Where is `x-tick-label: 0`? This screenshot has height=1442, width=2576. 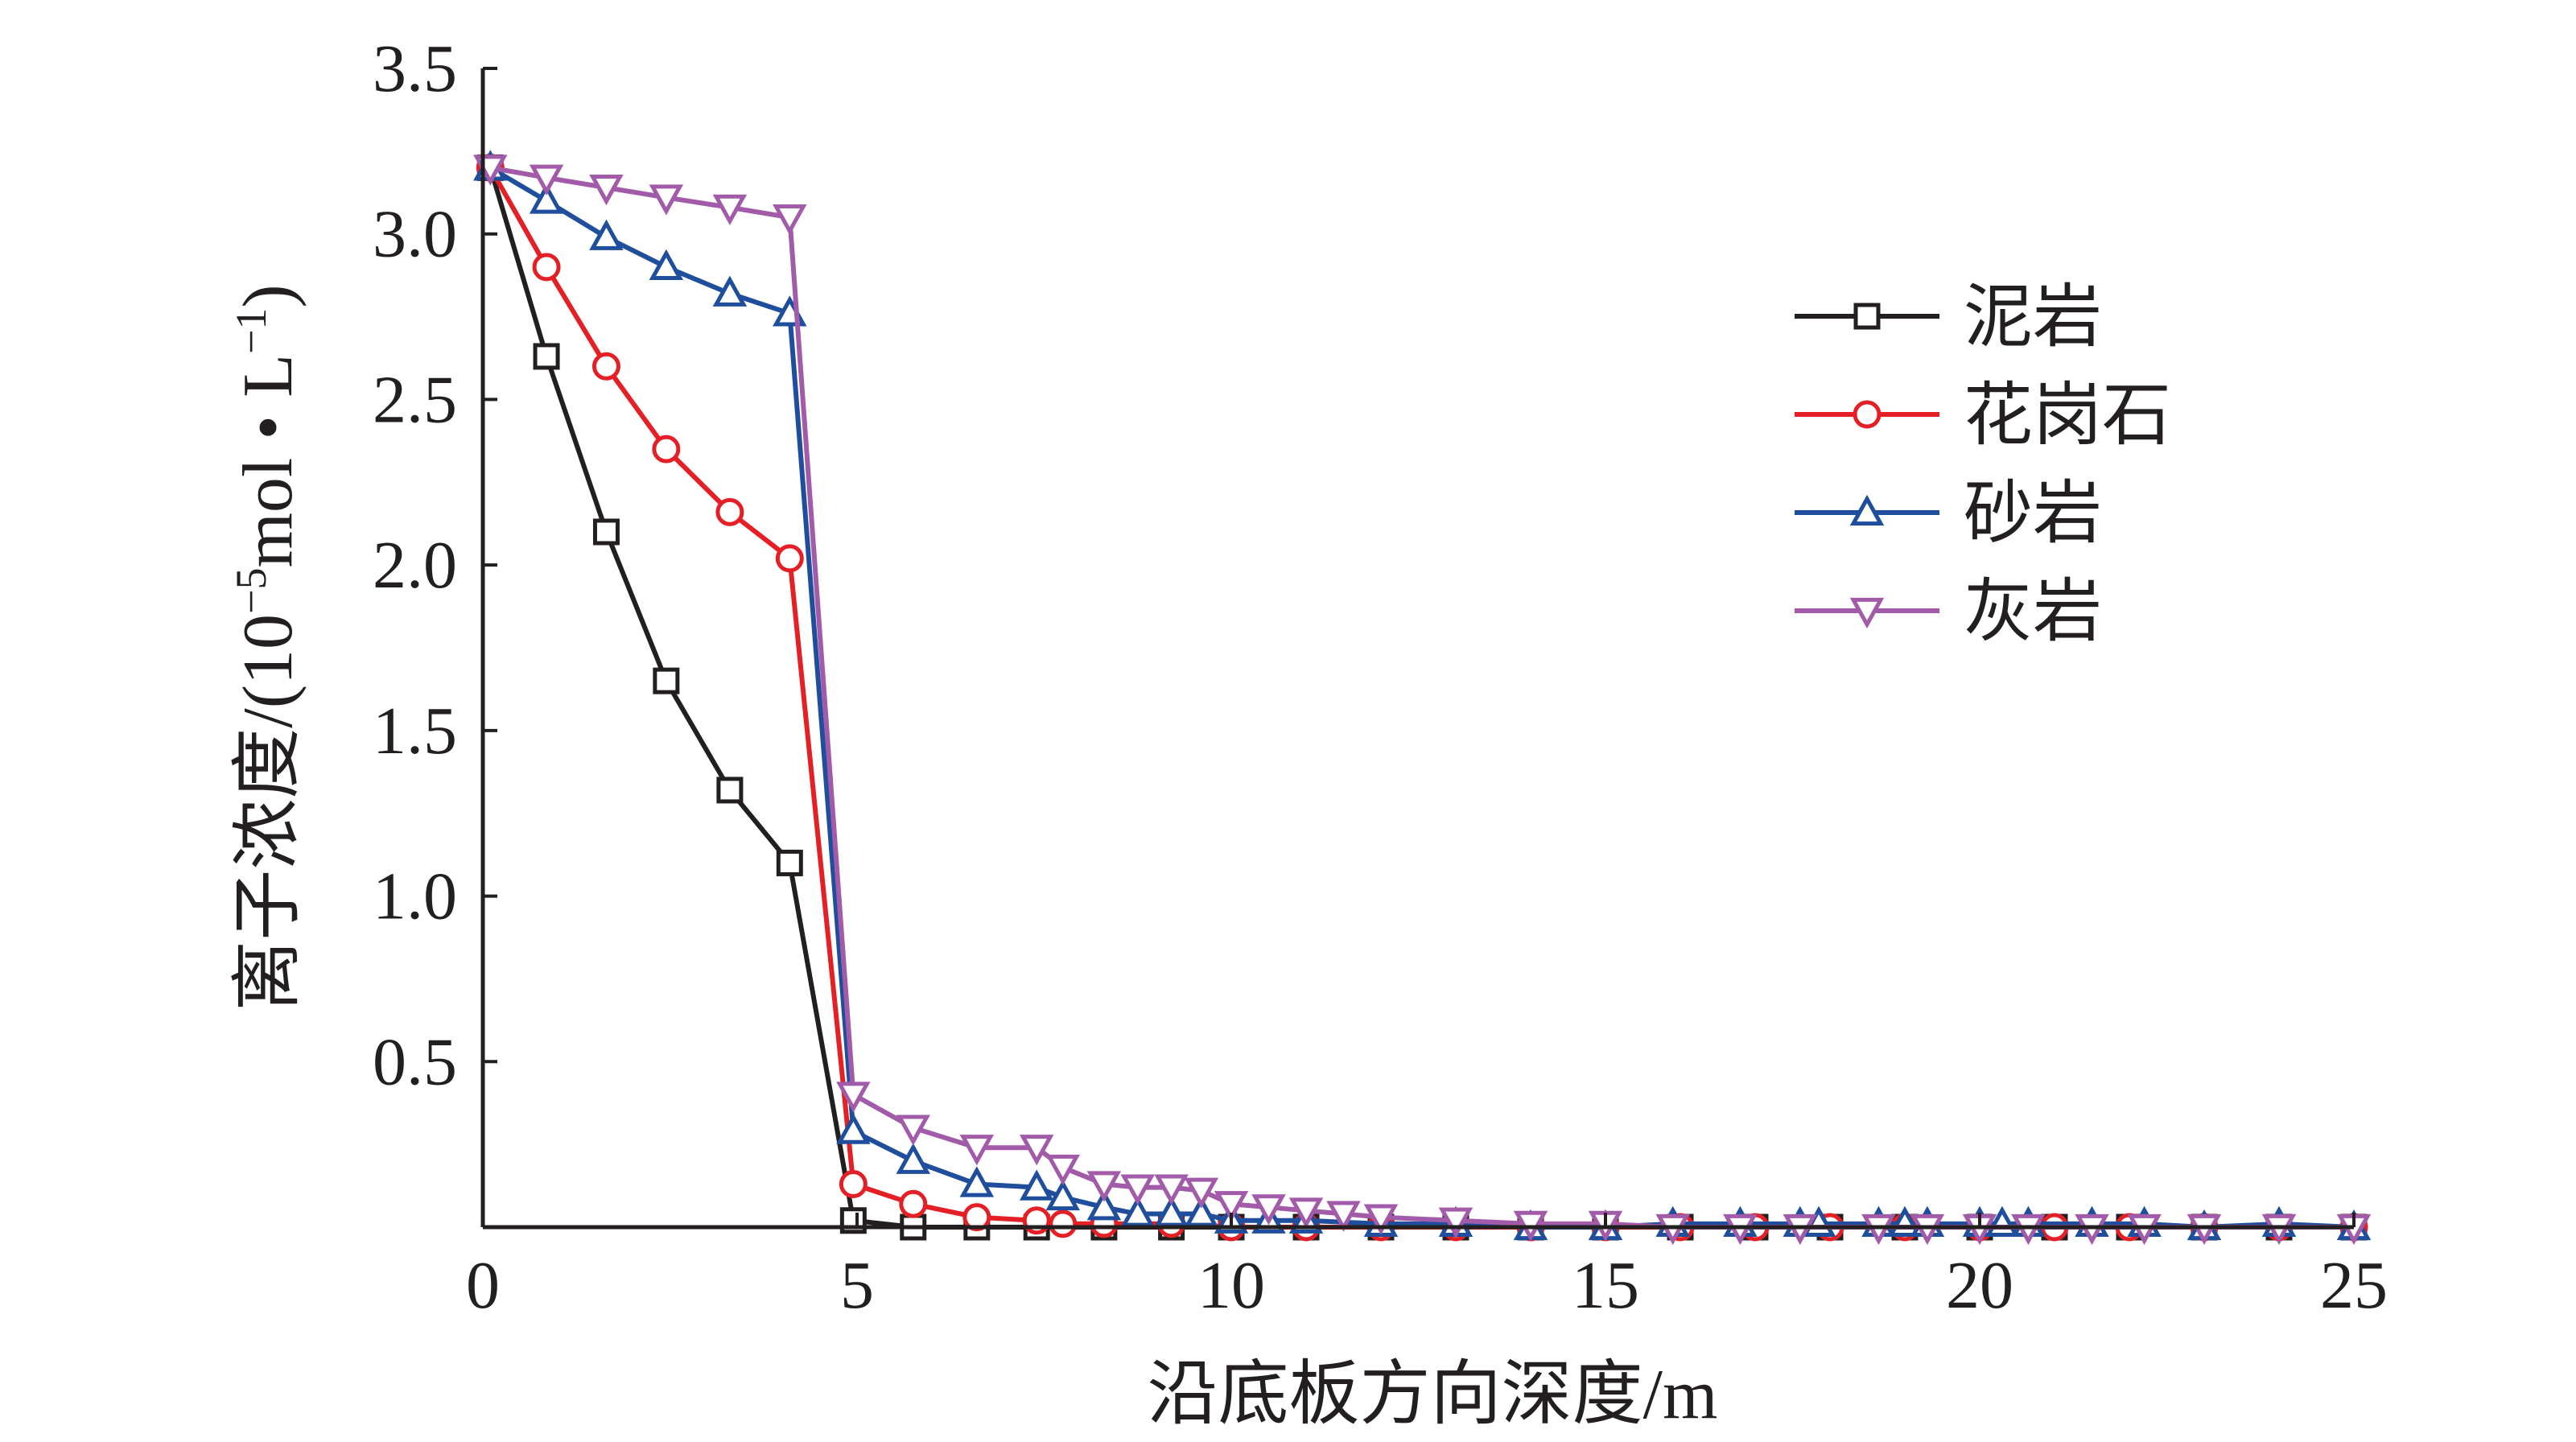 x-tick-label: 0 is located at coordinates (483, 1285).